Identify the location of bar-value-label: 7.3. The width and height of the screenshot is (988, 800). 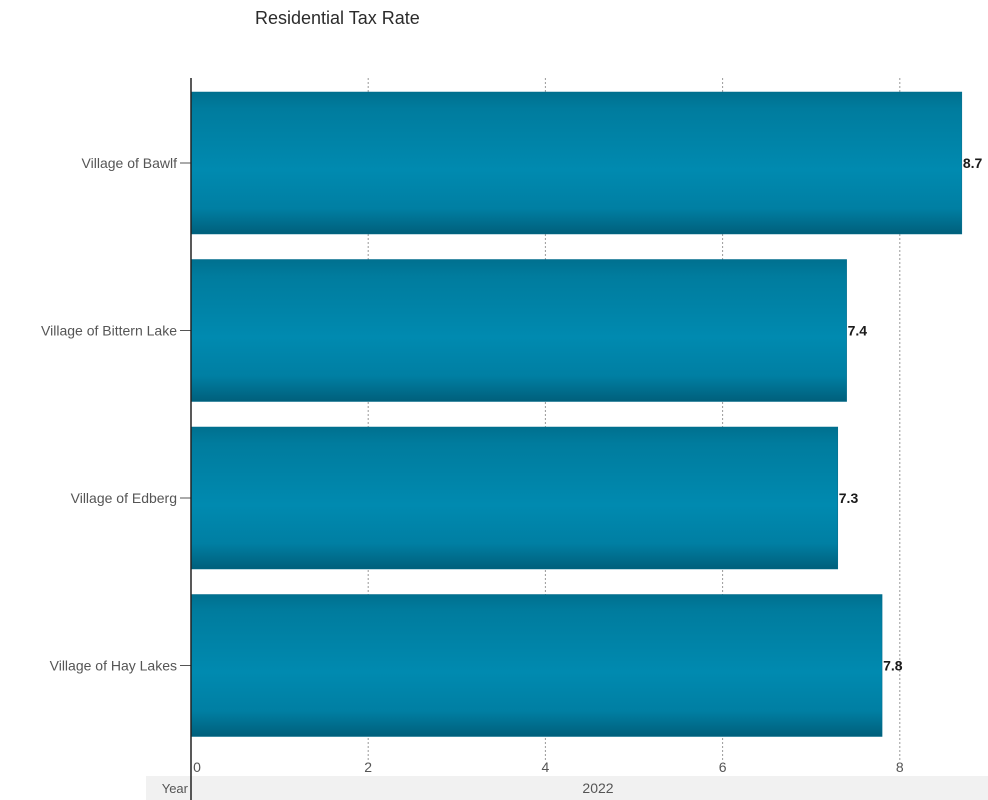
(849, 498).